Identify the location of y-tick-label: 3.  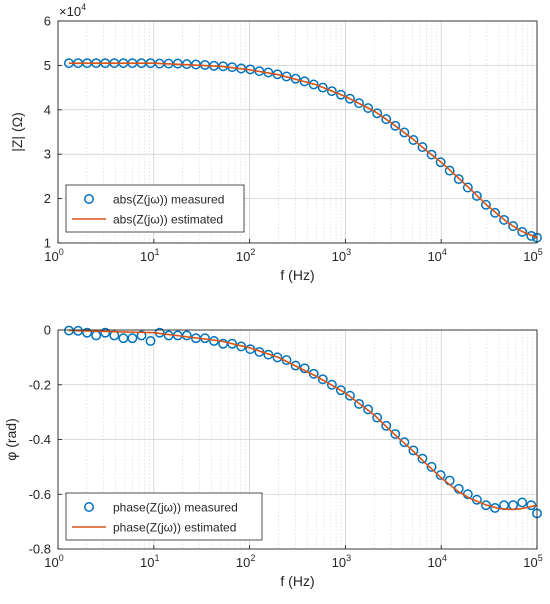
(47, 154).